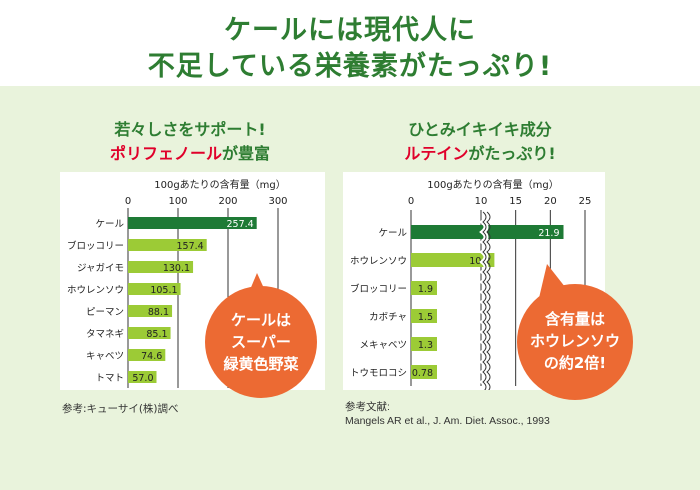  I want to click on left-bubble-line-2: スーパー, so click(261, 342).